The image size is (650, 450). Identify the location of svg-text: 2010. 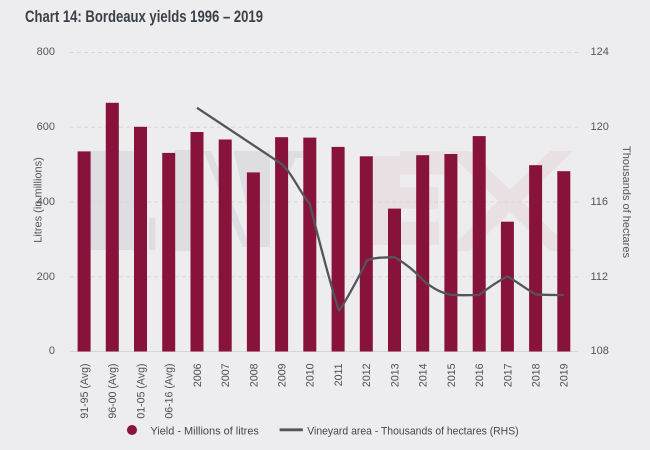
(311, 375).